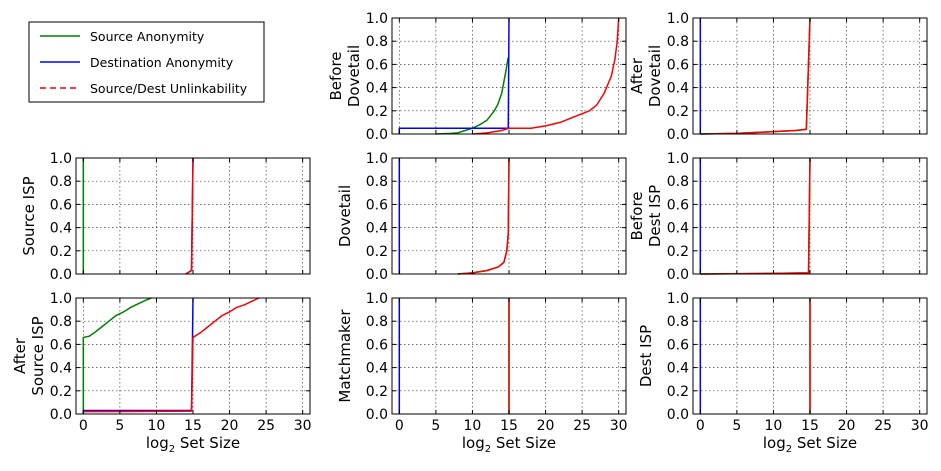 The width and height of the screenshot is (941, 471). What do you see at coordinates (38, 355) in the screenshot?
I see `y-axis-label: Source ISP` at bounding box center [38, 355].